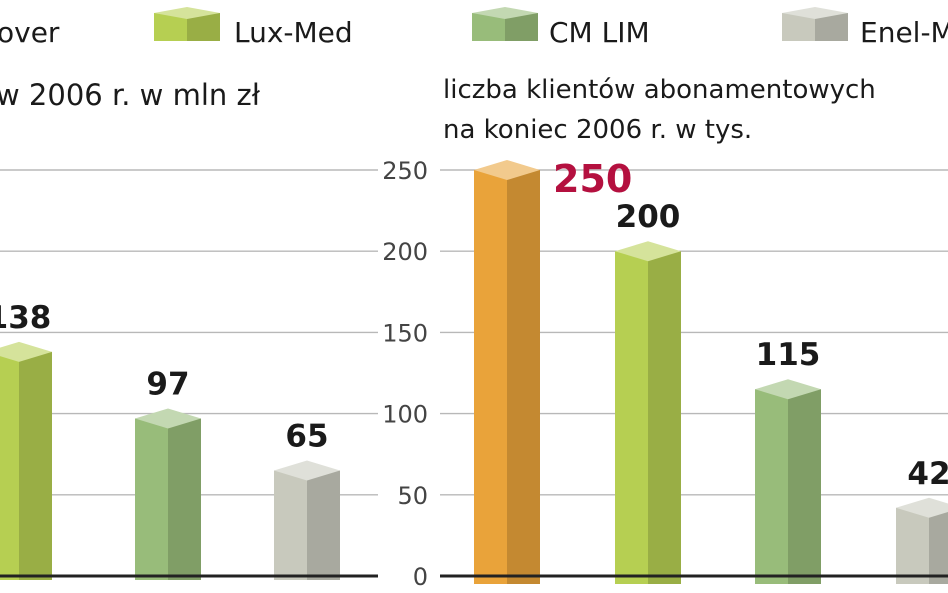 The height and width of the screenshot is (593, 948). Describe the element at coordinates (405, 333) in the screenshot. I see `right-y-tick-label: 150` at that location.